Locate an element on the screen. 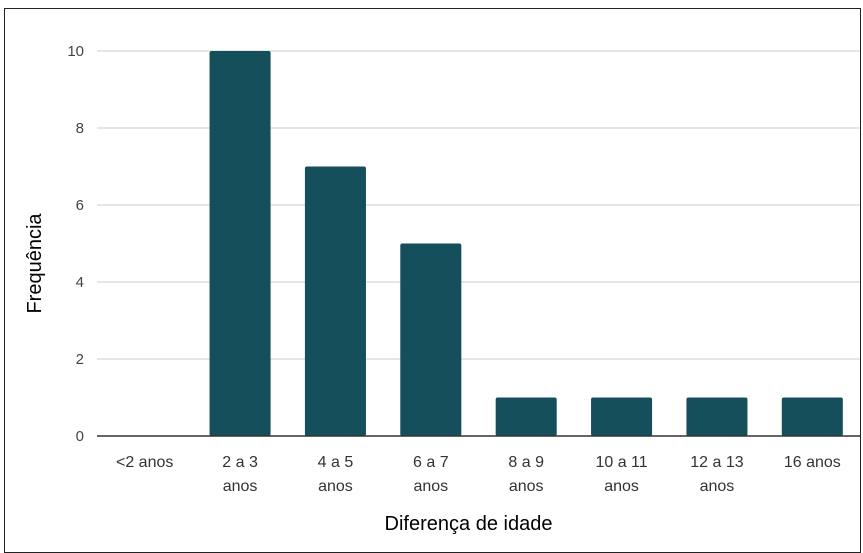 The width and height of the screenshot is (863, 553). x-tick-6-line-1: anos is located at coordinates (717, 486).